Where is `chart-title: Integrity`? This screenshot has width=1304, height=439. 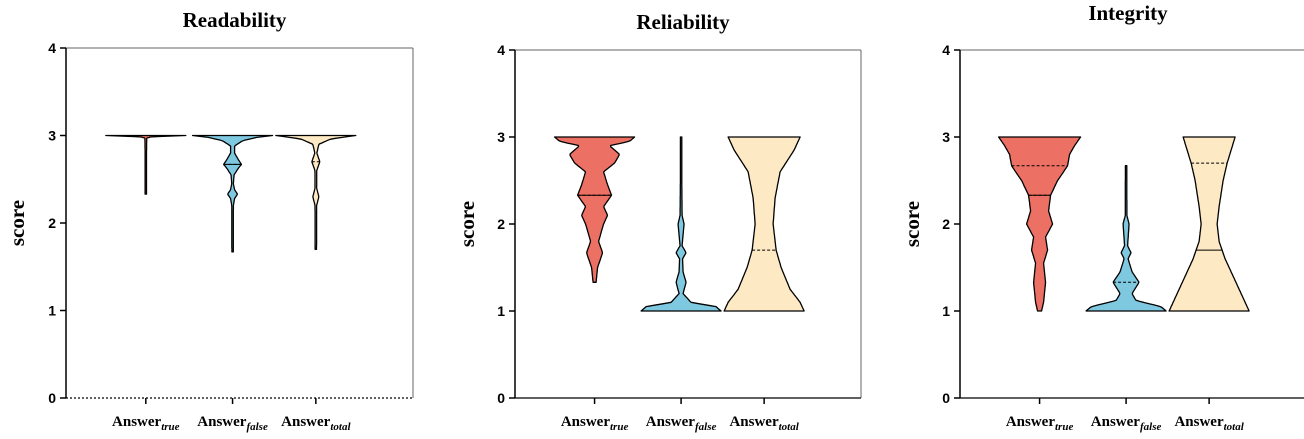
chart-title: Integrity is located at coordinates (1128, 13).